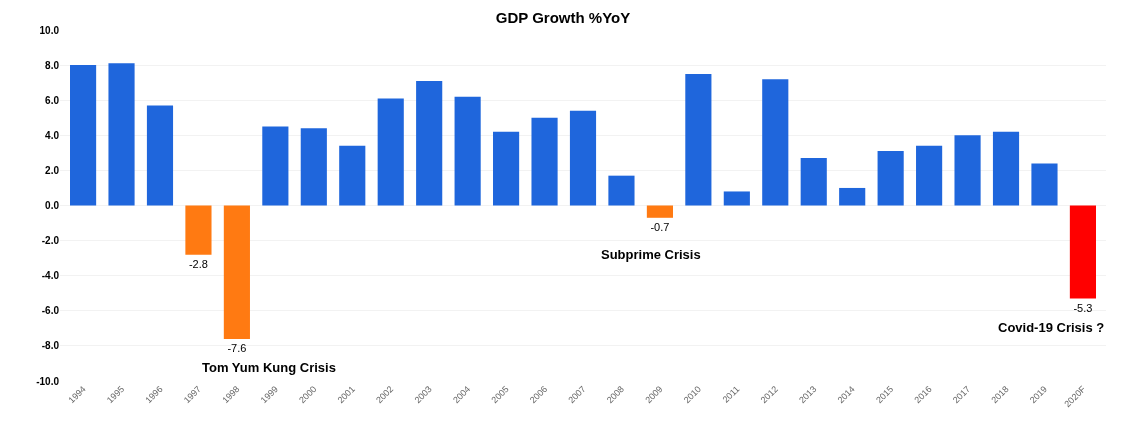 The image size is (1126, 426). I want to click on y-tick-label: 2.0, so click(52, 170).